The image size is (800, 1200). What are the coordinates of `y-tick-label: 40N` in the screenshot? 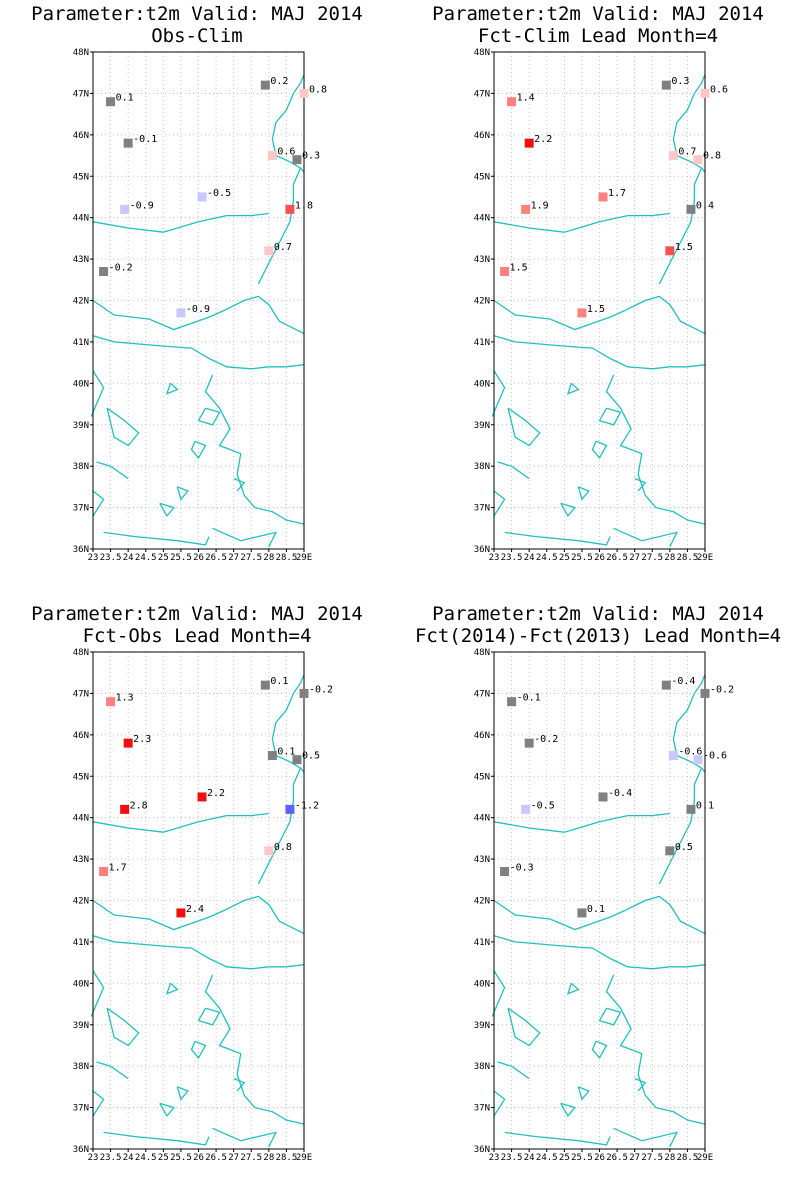 It's located at (482, 384).